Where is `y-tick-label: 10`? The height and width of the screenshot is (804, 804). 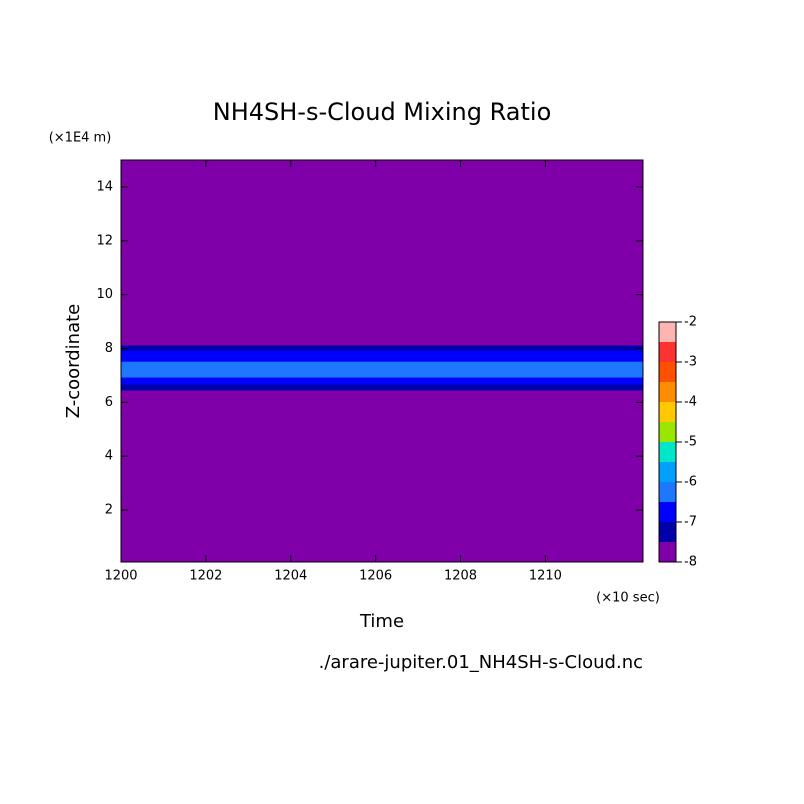
y-tick-label: 10 is located at coordinates (104, 294).